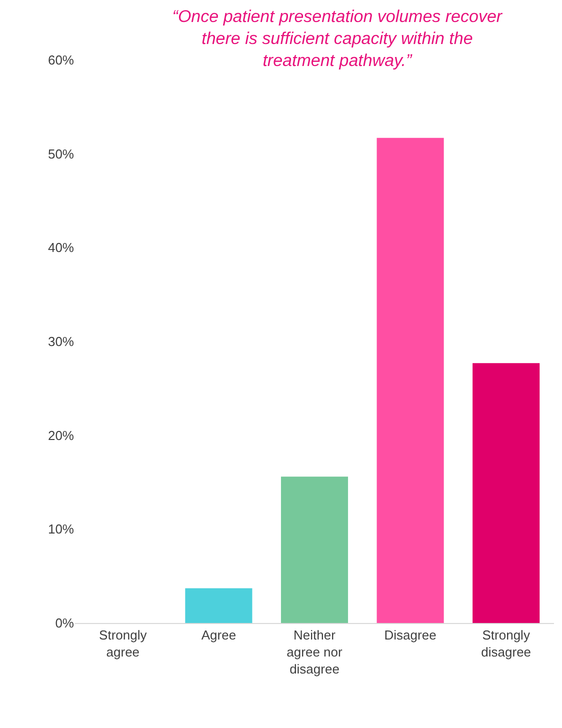  I want to click on y-tick-label: 30%, so click(61, 342).